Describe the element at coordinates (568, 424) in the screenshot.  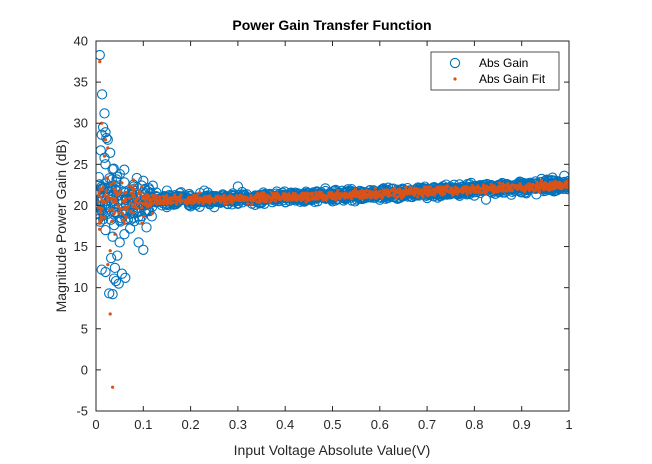
I see `x-tick-label: 1` at that location.